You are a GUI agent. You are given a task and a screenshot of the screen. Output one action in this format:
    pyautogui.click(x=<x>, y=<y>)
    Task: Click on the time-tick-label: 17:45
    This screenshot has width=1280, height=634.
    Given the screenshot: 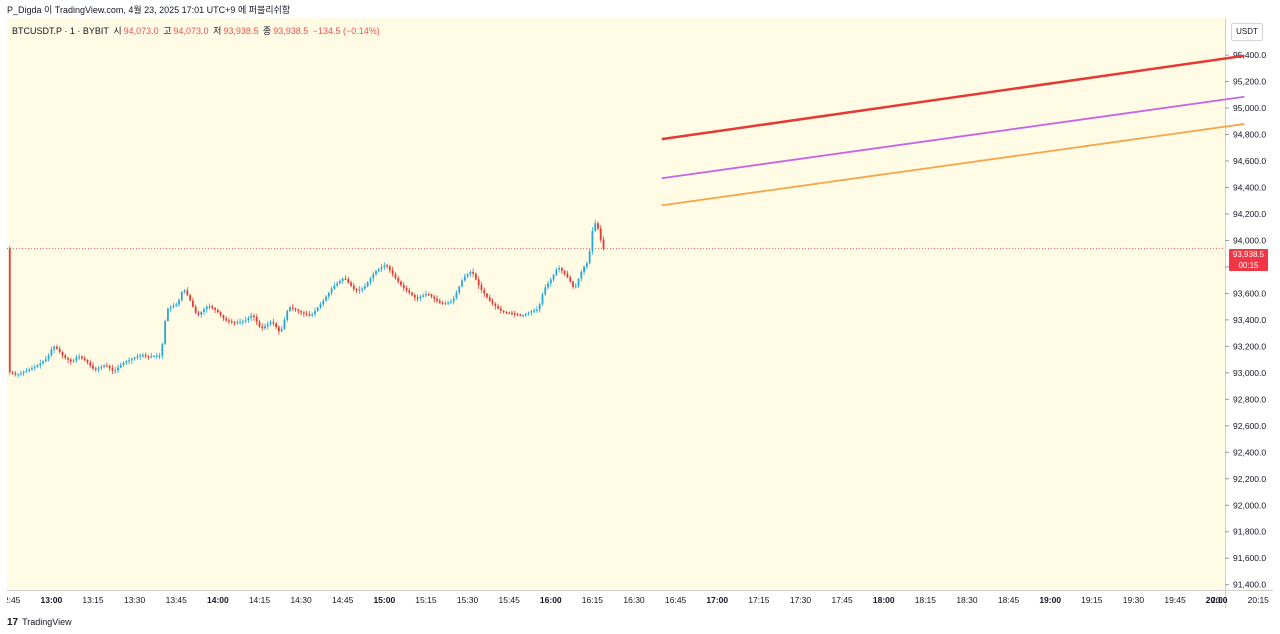 What is the action you would take?
    pyautogui.click(x=842, y=600)
    